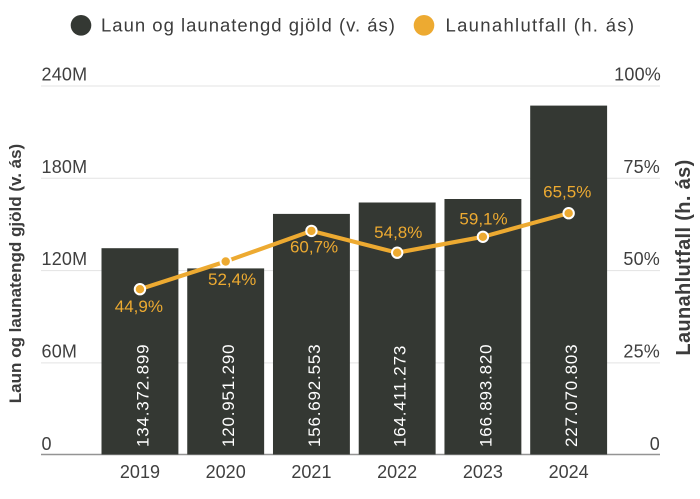 This screenshot has width=700, height=499. I want to click on svg-text: 60,7%, so click(314, 246).